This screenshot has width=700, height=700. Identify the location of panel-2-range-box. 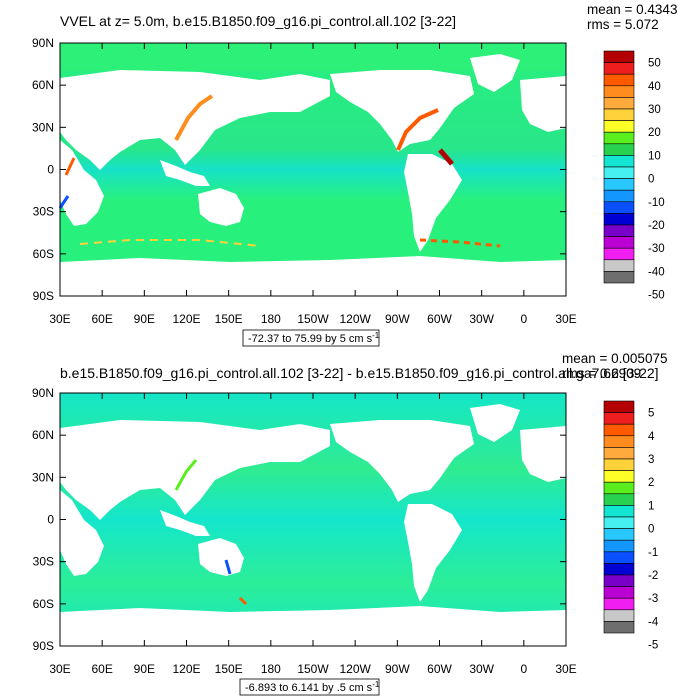
(309, 687).